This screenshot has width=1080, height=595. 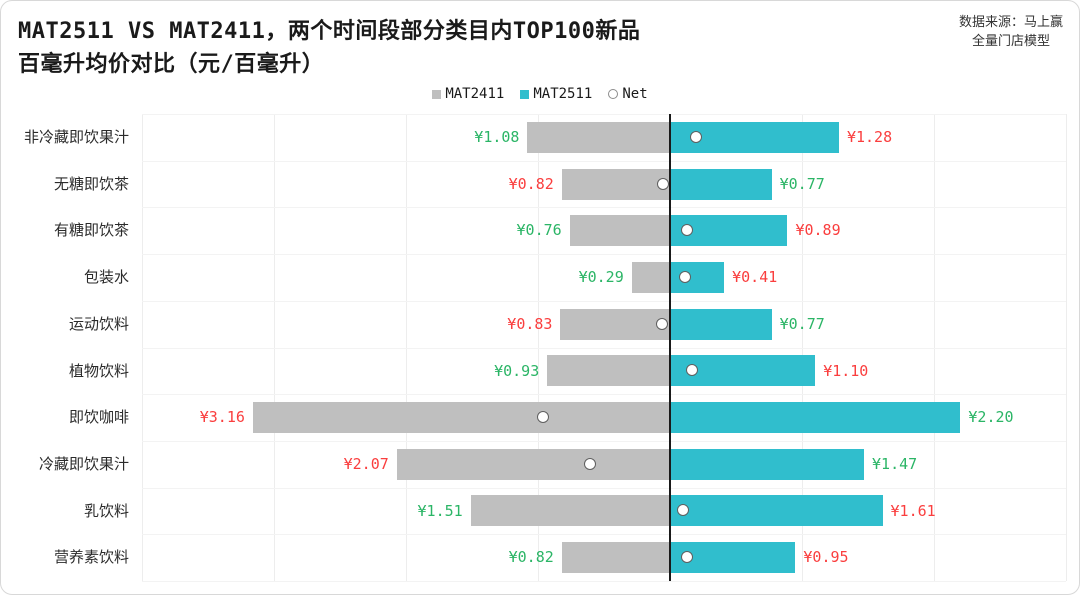 What do you see at coordinates (91, 230) in the screenshot?
I see `category-label: 有糖即饮茶` at bounding box center [91, 230].